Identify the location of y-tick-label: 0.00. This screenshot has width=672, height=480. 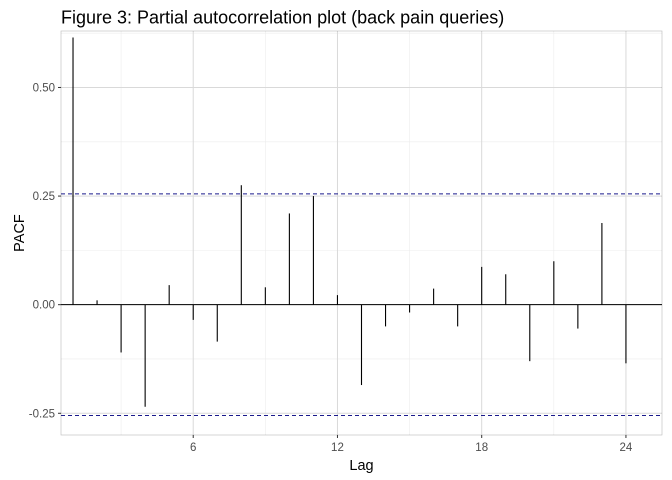
(44, 306).